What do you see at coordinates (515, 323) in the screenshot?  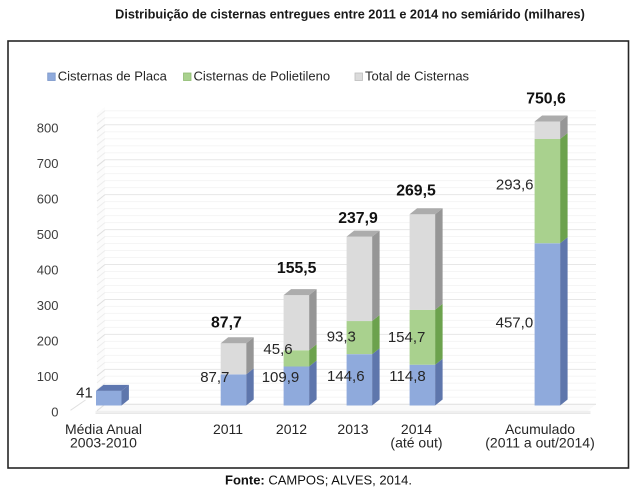 I see `svg-text: 457,0` at bounding box center [515, 323].